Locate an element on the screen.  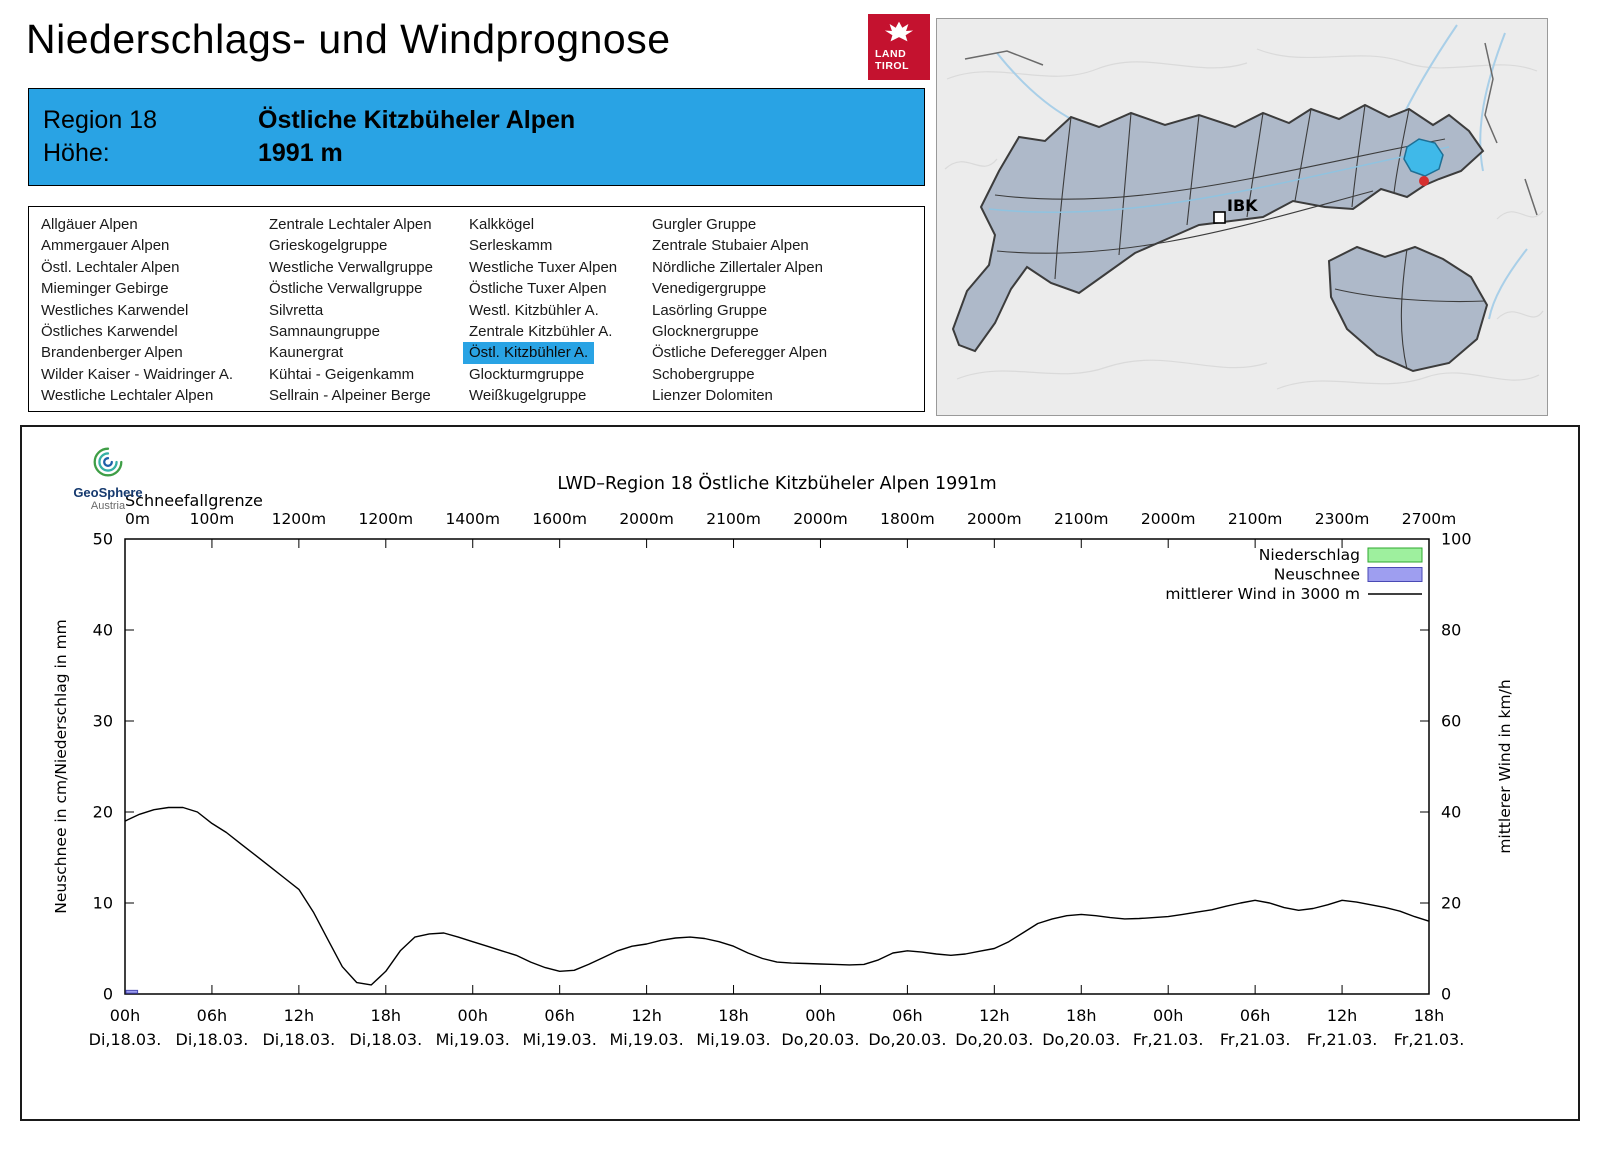
map-subregion-borders is located at coordinates (1220, 192).